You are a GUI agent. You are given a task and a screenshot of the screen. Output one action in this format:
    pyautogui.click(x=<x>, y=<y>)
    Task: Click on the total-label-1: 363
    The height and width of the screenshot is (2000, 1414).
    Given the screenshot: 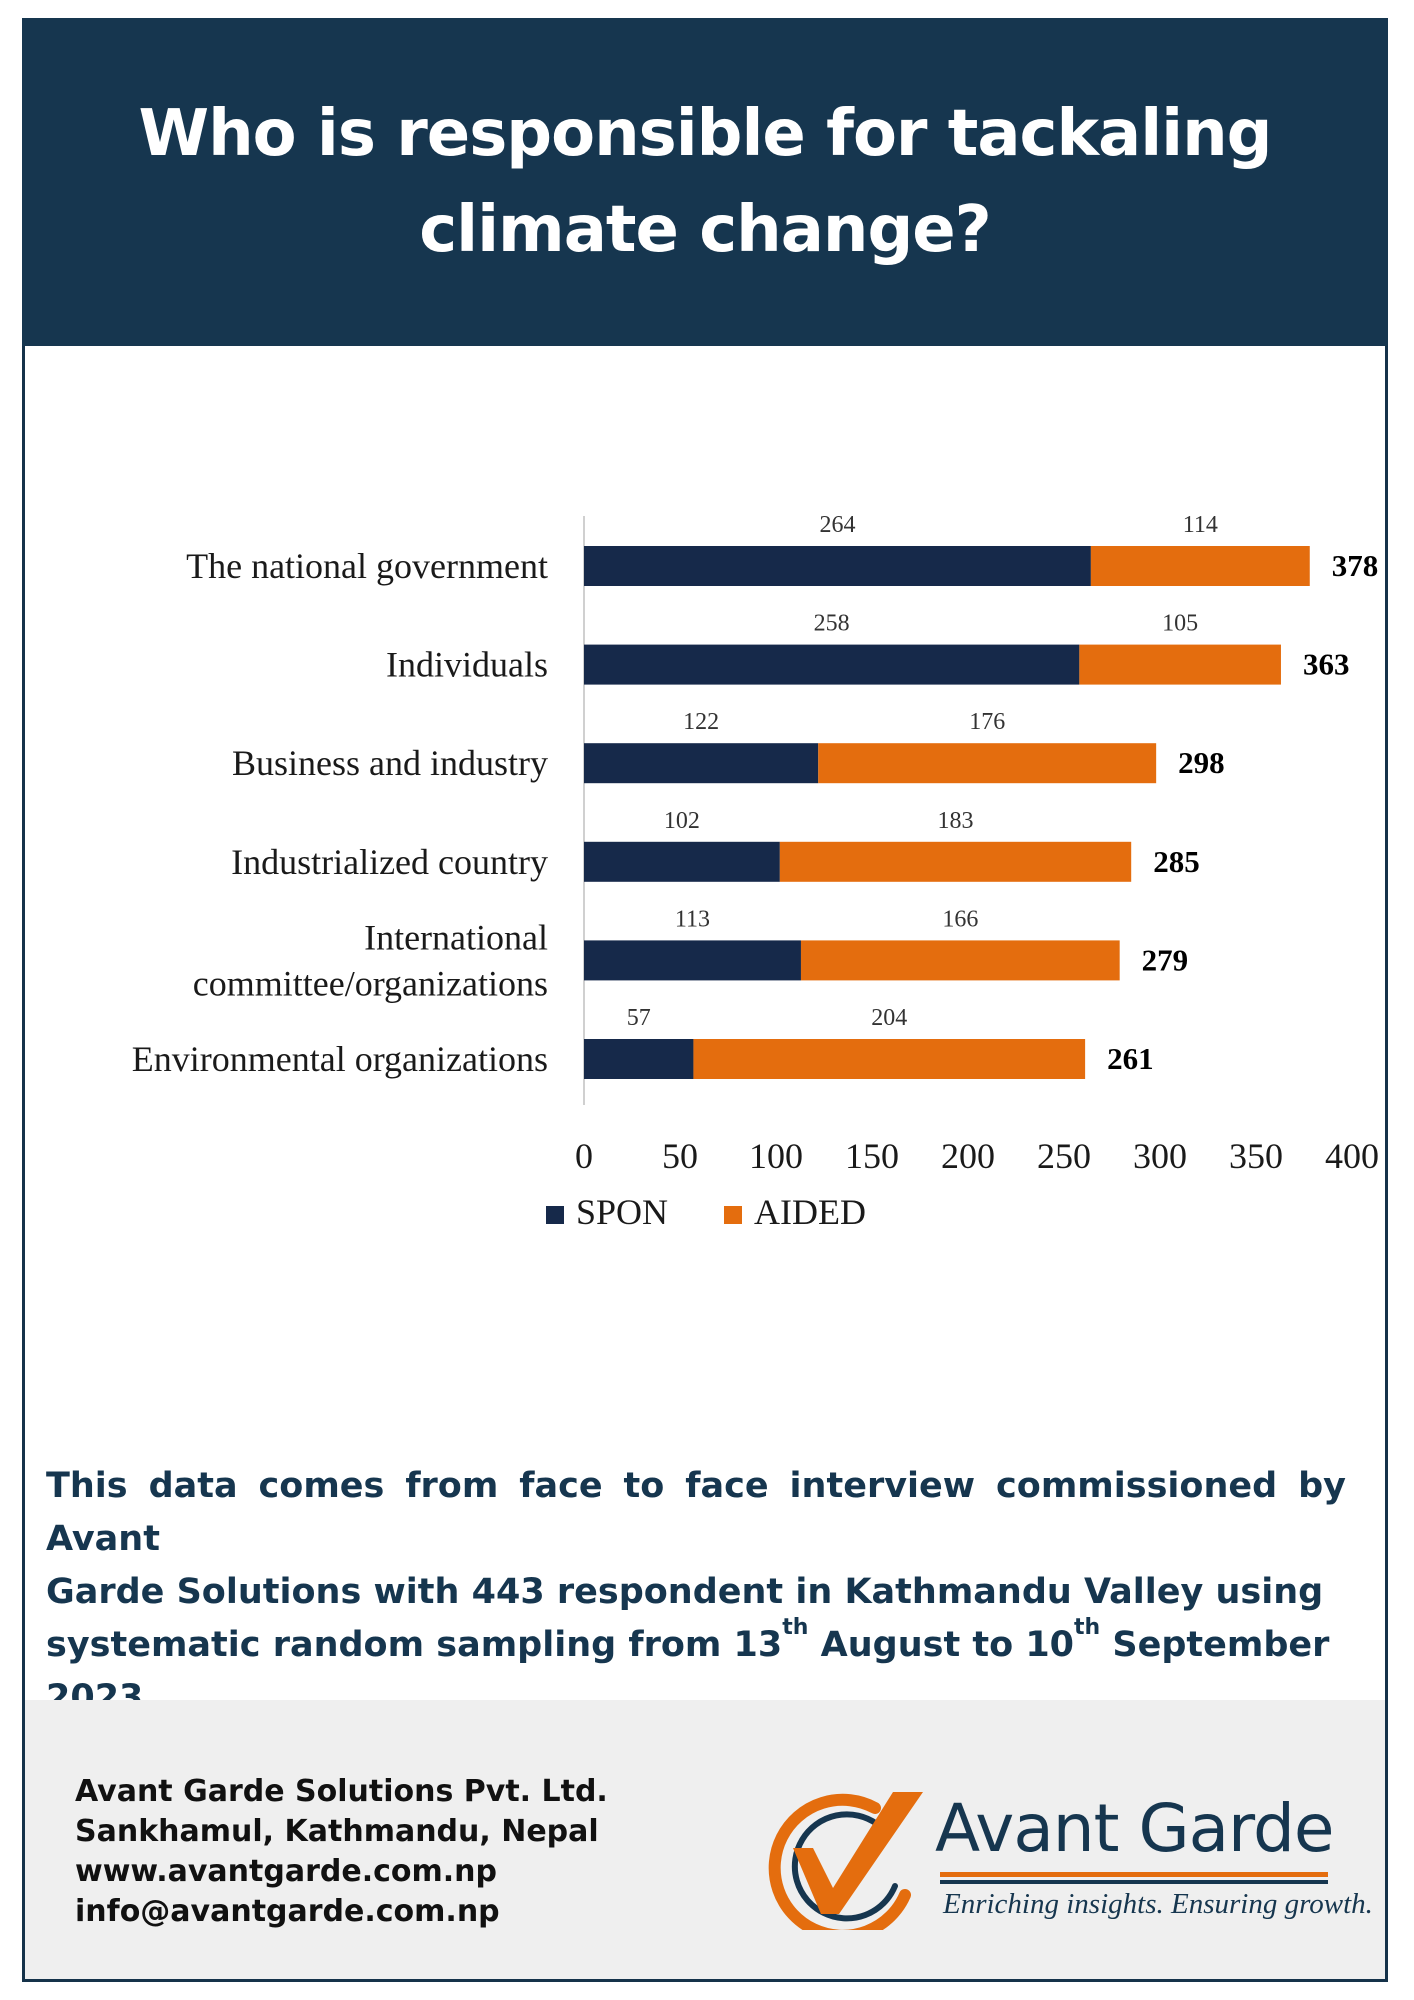 What is the action you would take?
    pyautogui.click(x=1326, y=664)
    